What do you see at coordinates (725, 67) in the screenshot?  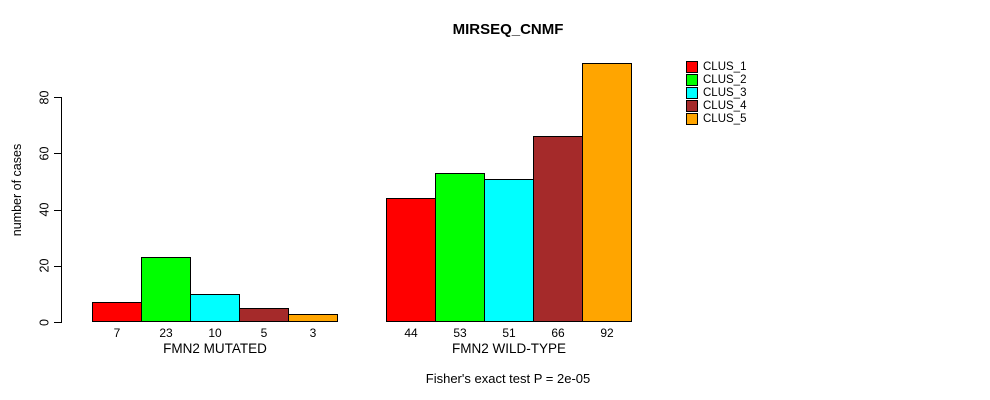 I see `legend-label: CLUS_1` at bounding box center [725, 67].